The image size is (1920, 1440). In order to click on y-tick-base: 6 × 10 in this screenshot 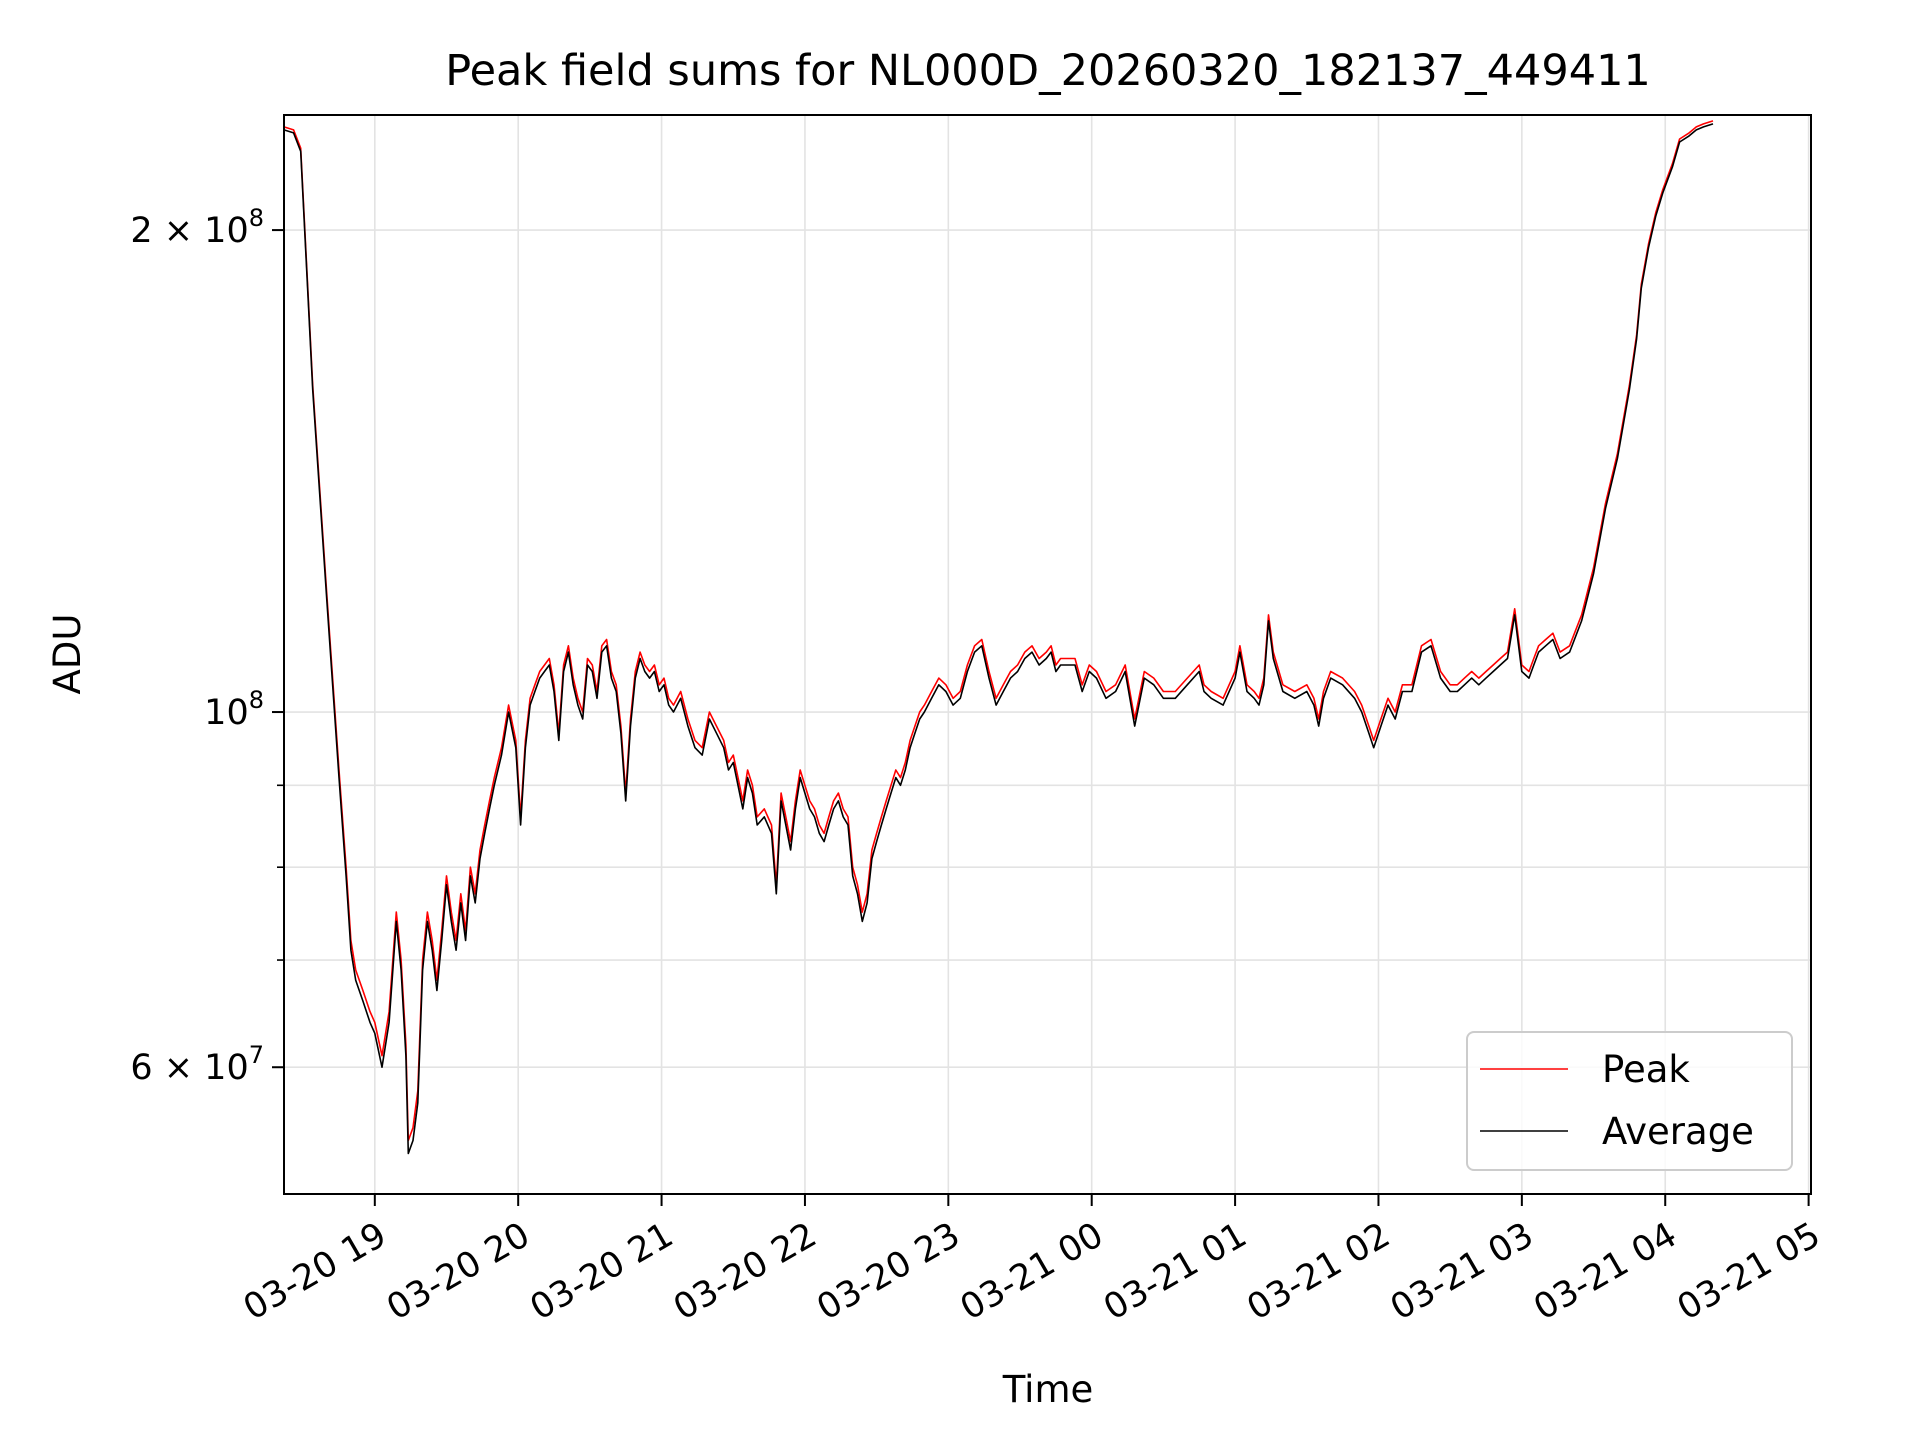, I will do `click(189, 1068)`.